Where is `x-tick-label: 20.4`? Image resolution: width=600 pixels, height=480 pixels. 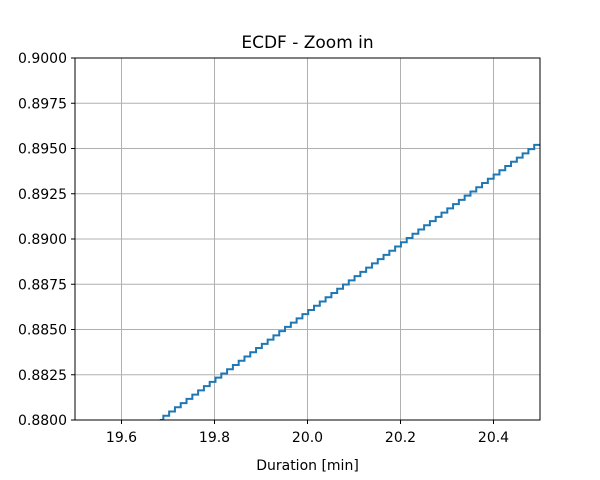 x-tick-label: 20.4 is located at coordinates (493, 438).